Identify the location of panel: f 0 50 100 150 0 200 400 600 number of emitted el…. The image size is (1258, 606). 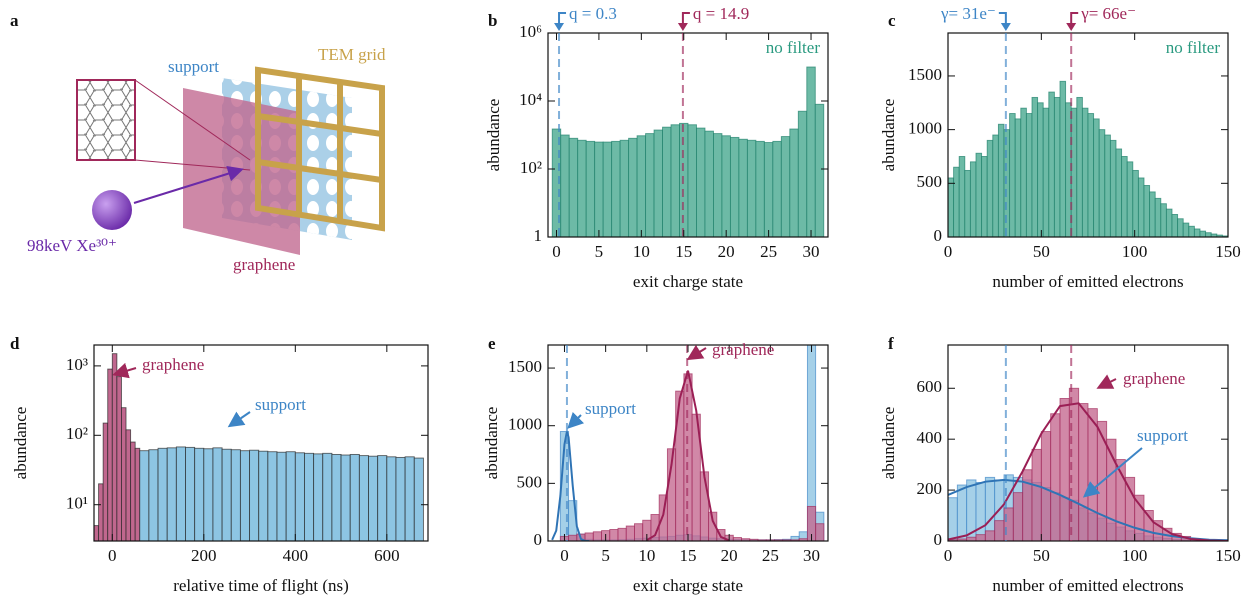
(1060, 464).